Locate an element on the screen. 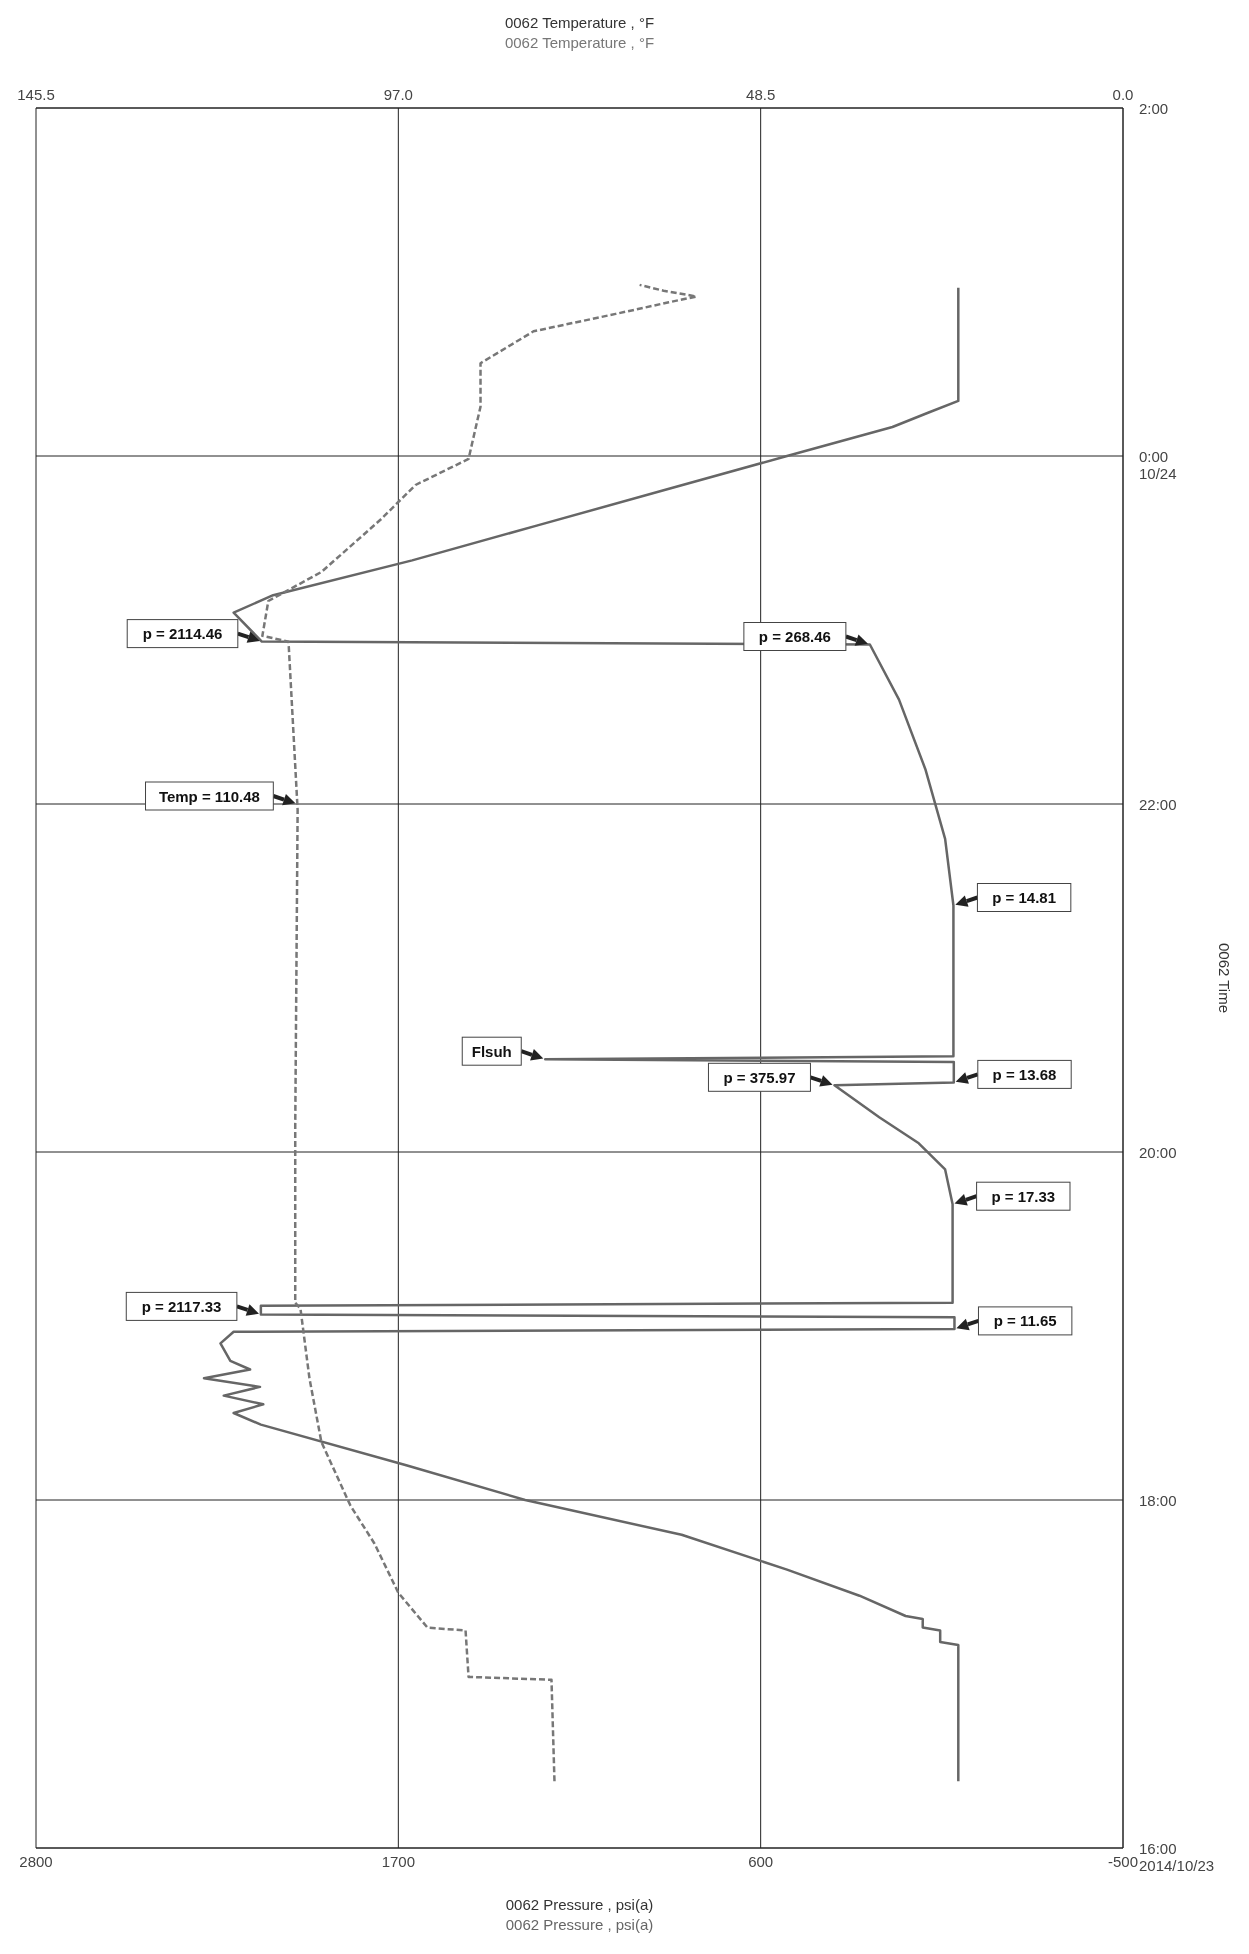  annotation: p = 11.65 is located at coordinates (1025, 1321).